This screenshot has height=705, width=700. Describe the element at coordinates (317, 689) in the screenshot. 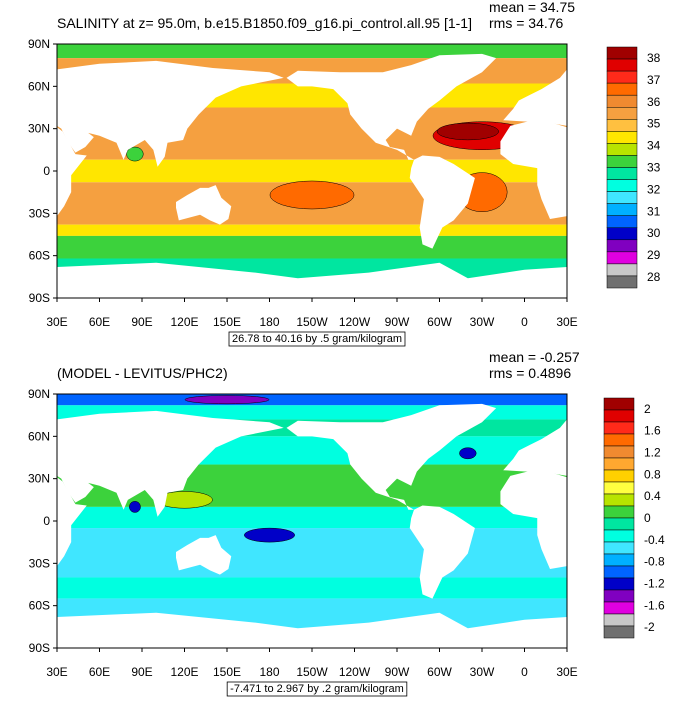

I see `info-label: -7.471 to 2.967 by .2 gram/kilogram` at that location.